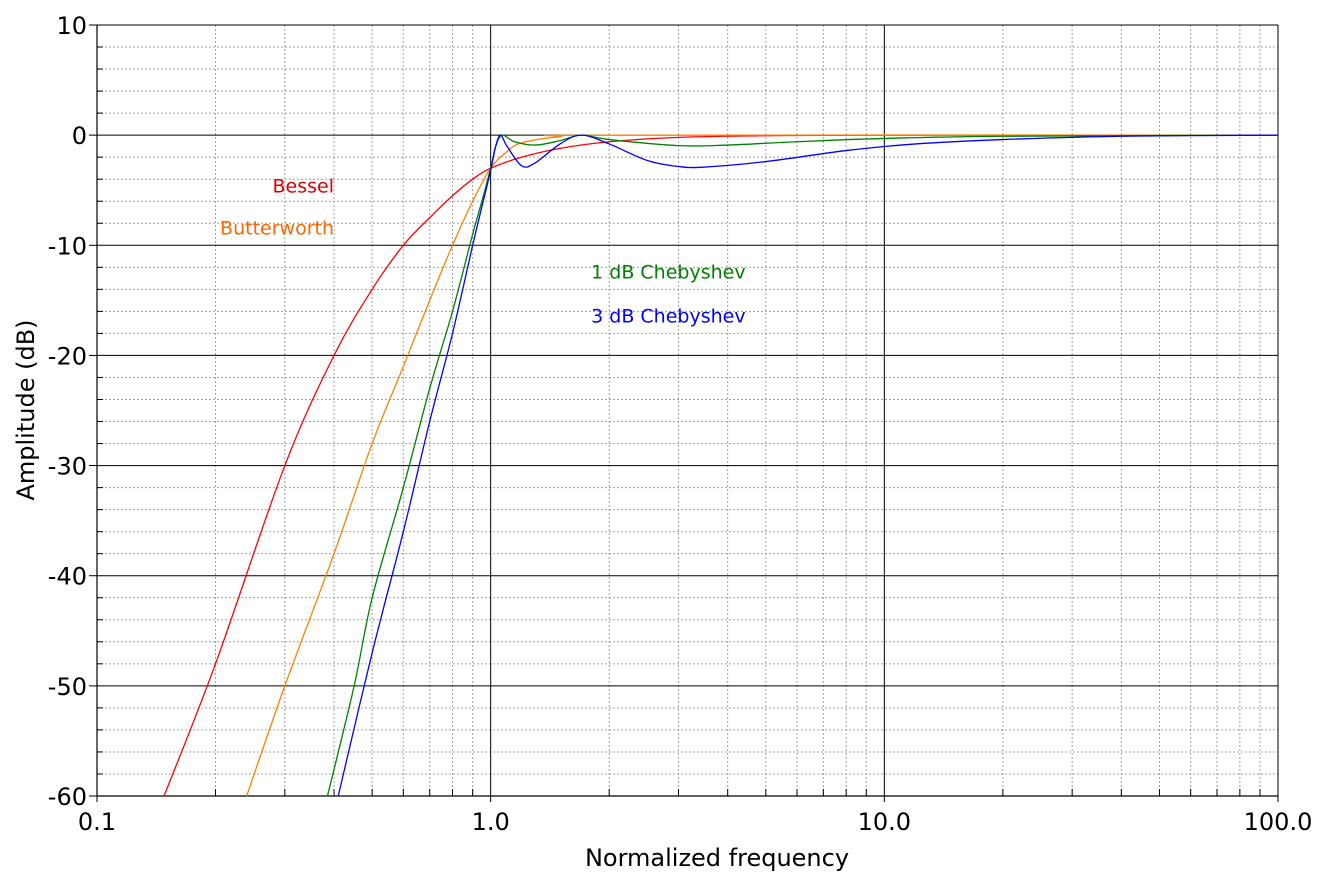  What do you see at coordinates (79, 136) in the screenshot?
I see `y-tick-label: 0` at bounding box center [79, 136].